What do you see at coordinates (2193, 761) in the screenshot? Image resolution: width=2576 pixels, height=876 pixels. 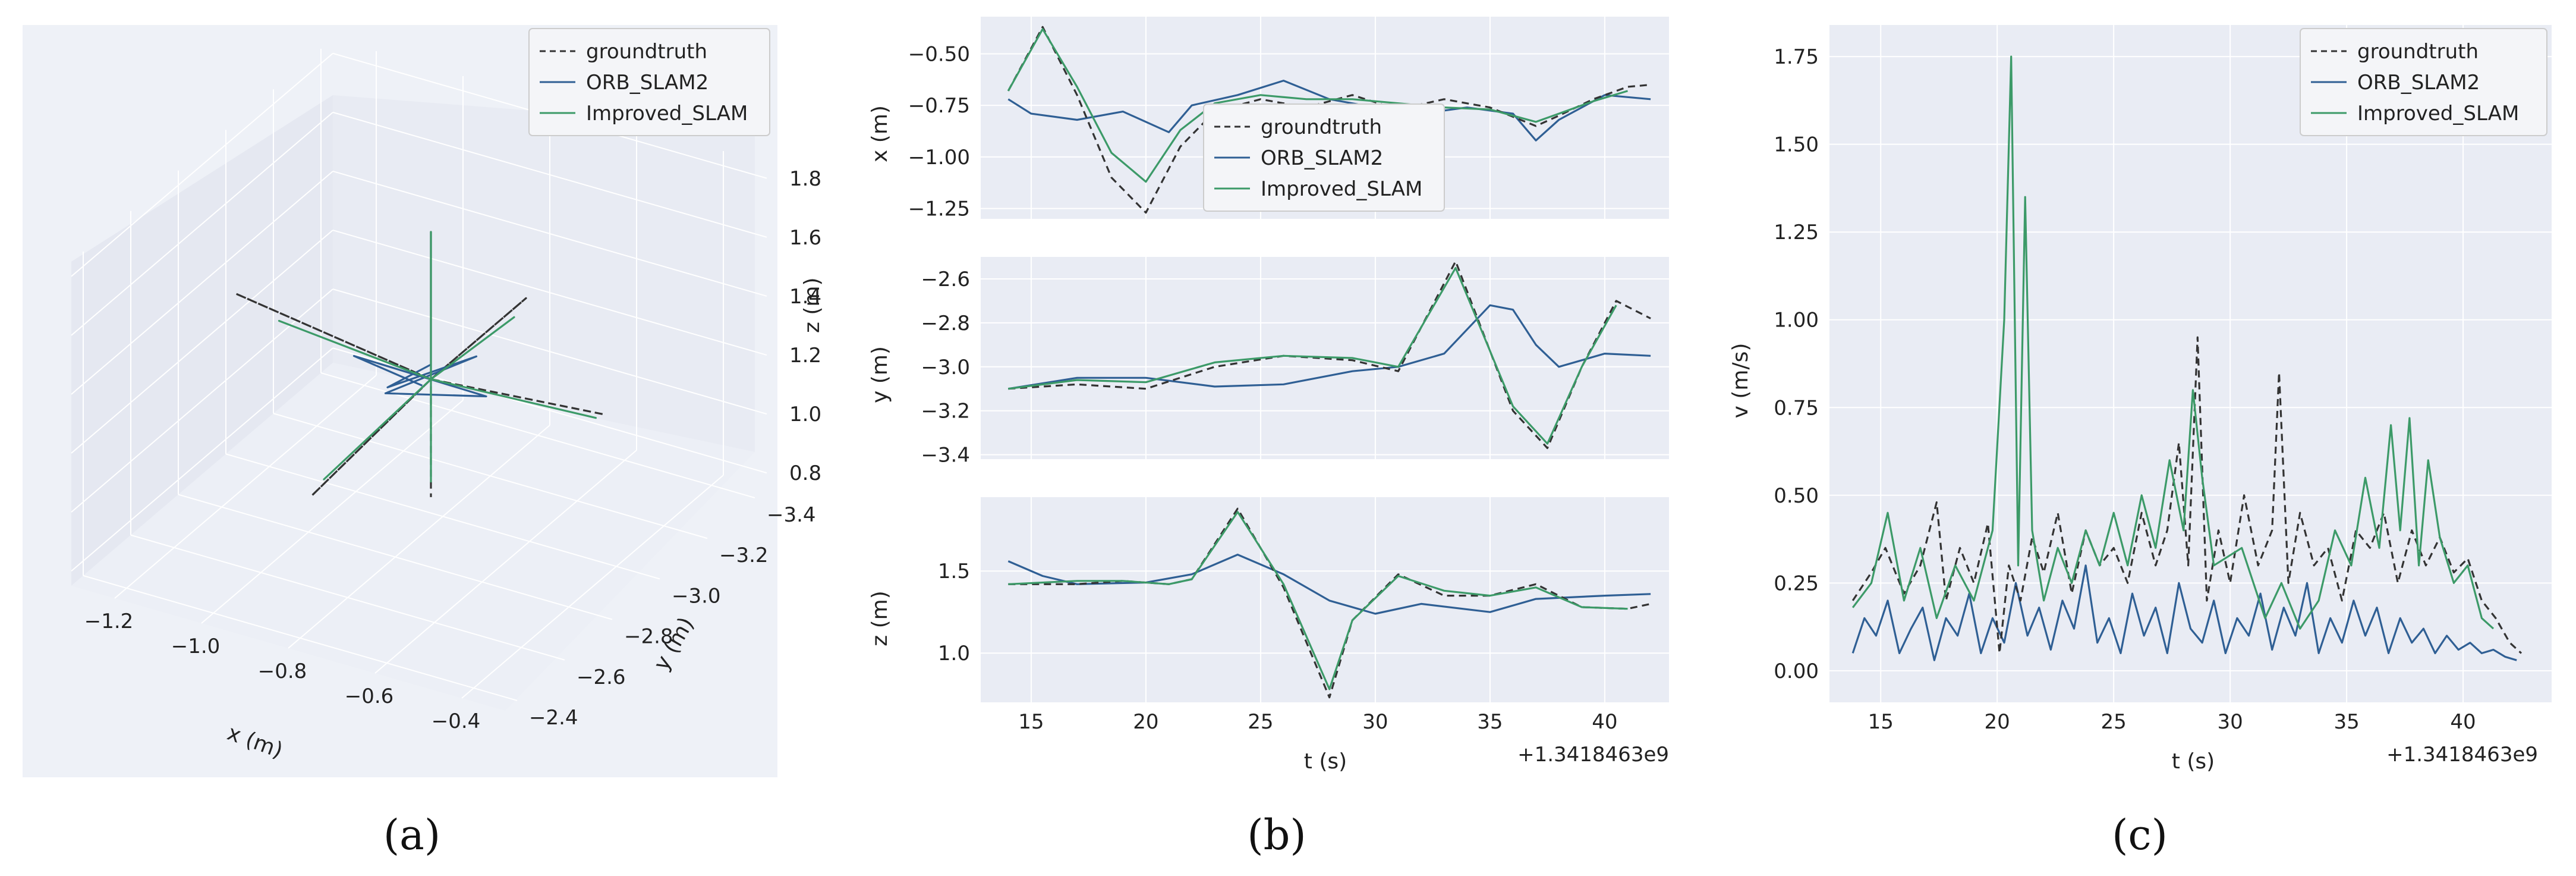 I see `panel-c-xlabel: t (s)` at bounding box center [2193, 761].